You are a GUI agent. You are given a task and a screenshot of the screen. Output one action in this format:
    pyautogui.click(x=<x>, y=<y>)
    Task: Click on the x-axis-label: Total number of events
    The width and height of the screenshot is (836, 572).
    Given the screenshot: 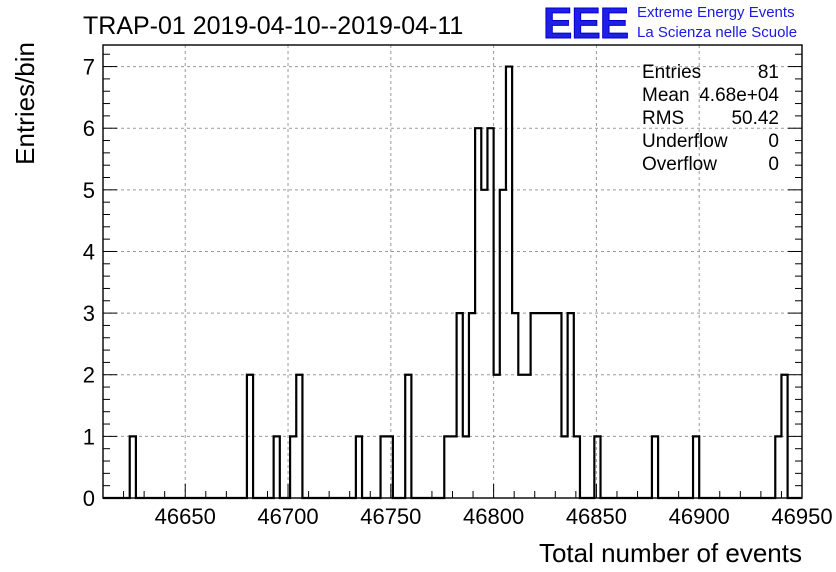 What is the action you would take?
    pyautogui.click(x=670, y=553)
    